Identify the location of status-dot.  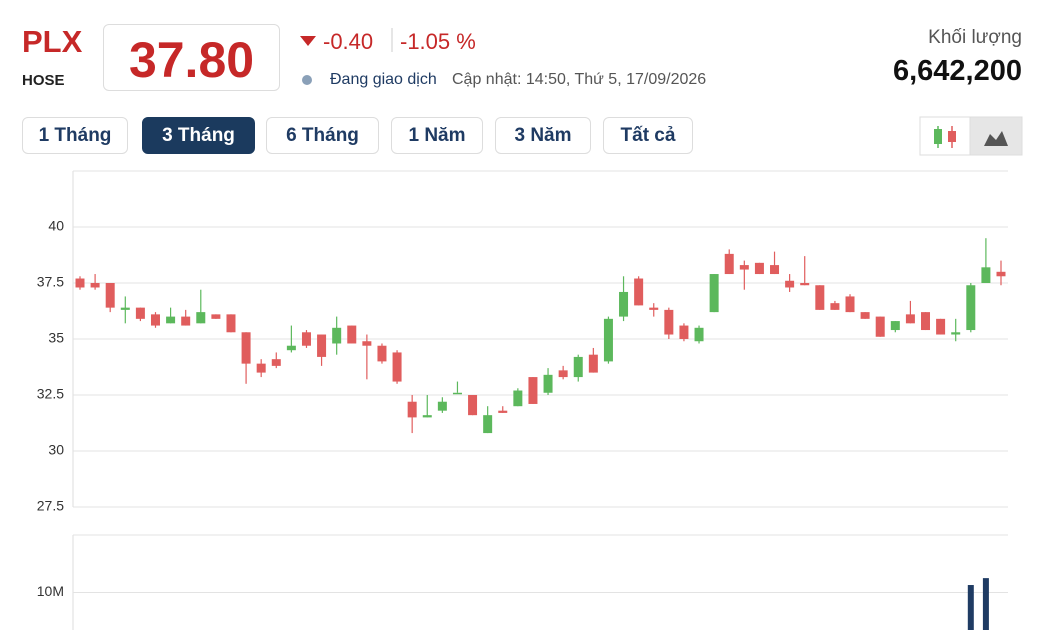
(307, 80).